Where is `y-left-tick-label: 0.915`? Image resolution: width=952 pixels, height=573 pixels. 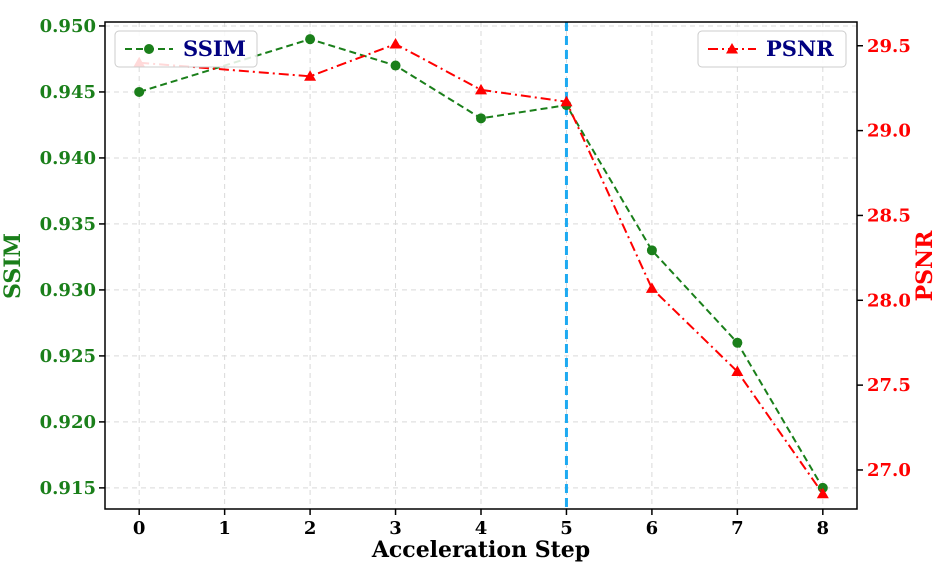
y-left-tick-label: 0.915 is located at coordinates (68, 488).